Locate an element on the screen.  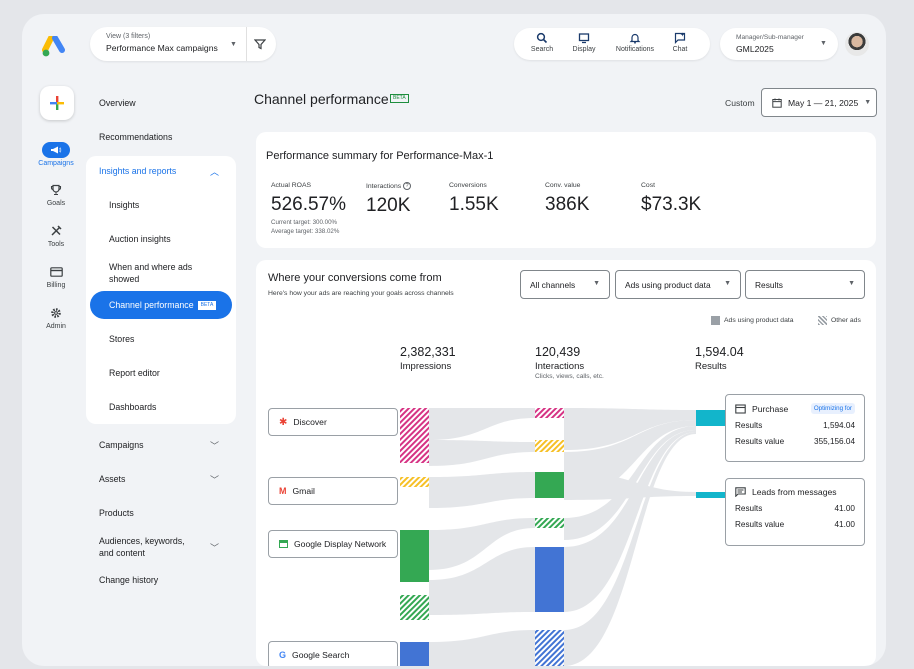
bar-display-other is located at coordinates (414, 607).